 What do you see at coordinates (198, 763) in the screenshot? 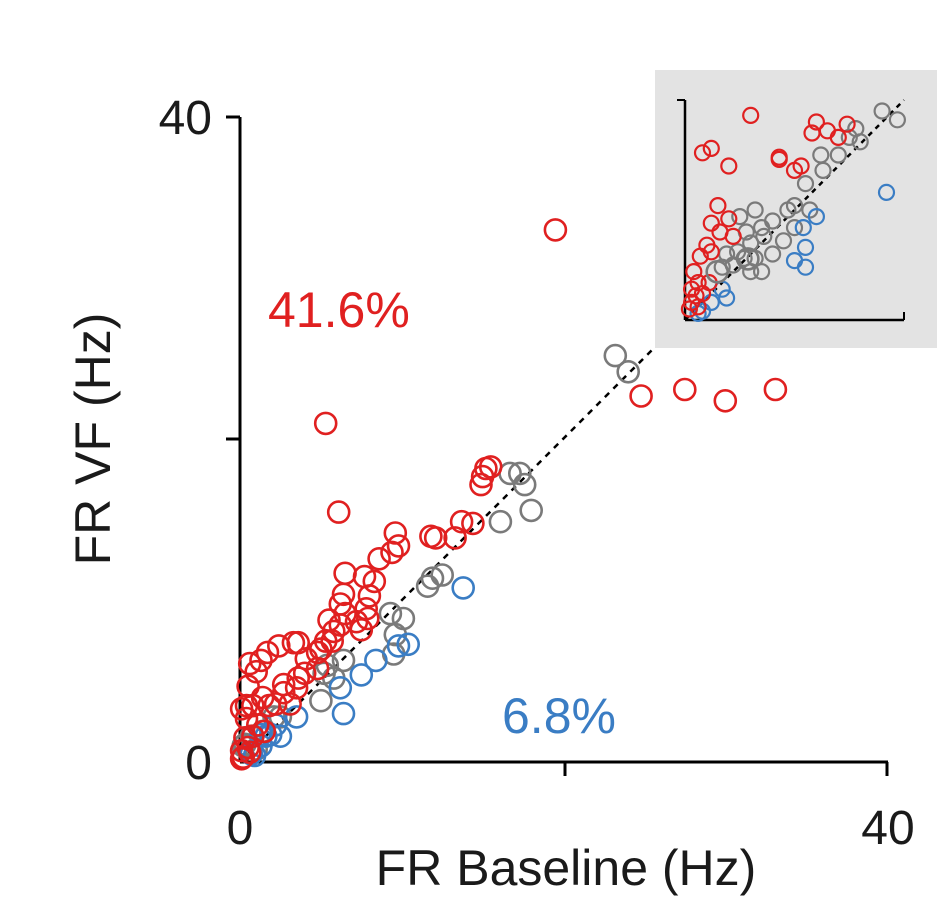
I see `y-tick-label-0: 0` at bounding box center [198, 763].